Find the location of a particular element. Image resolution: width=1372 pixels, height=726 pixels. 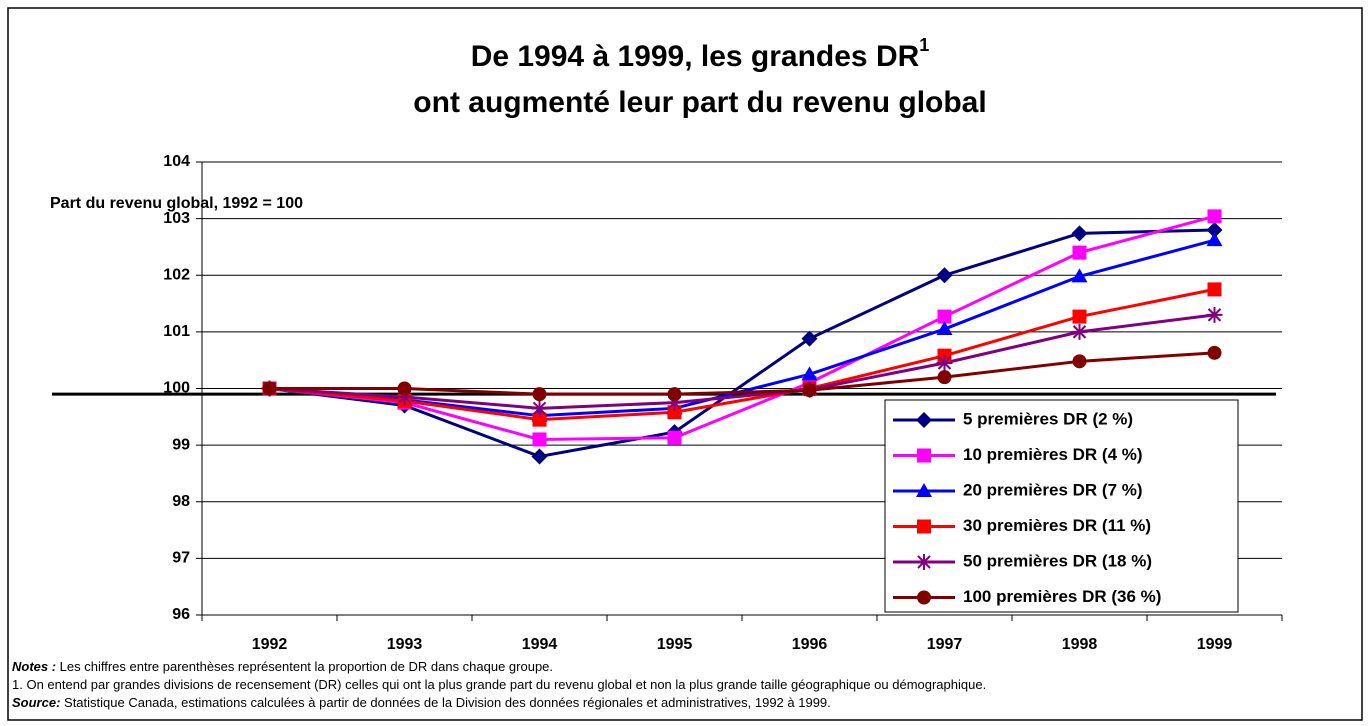

y-tick-label: 103 is located at coordinates (176, 218).